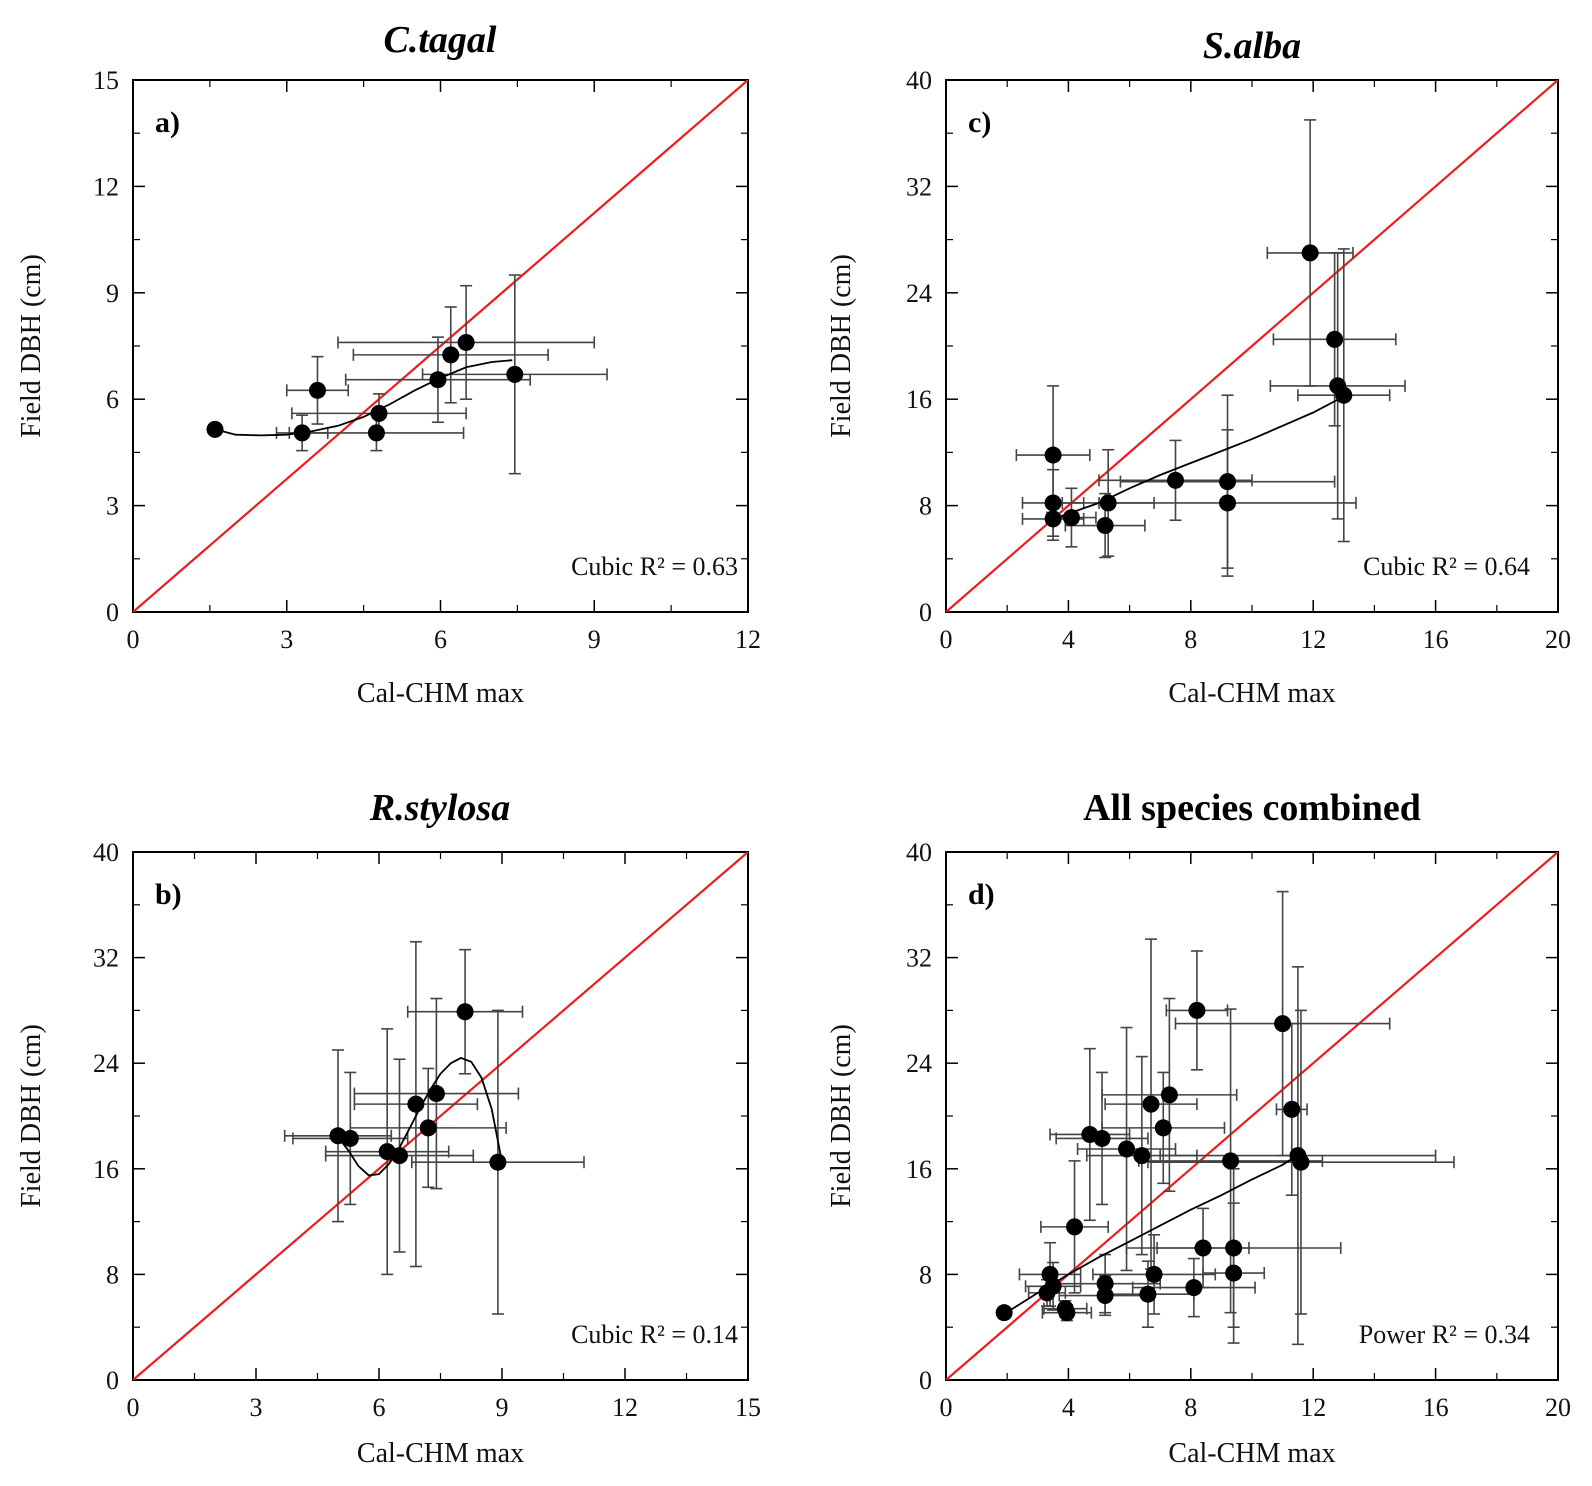 The height and width of the screenshot is (1486, 1592). I want to click on y-tick-label: 0, so click(112, 612).